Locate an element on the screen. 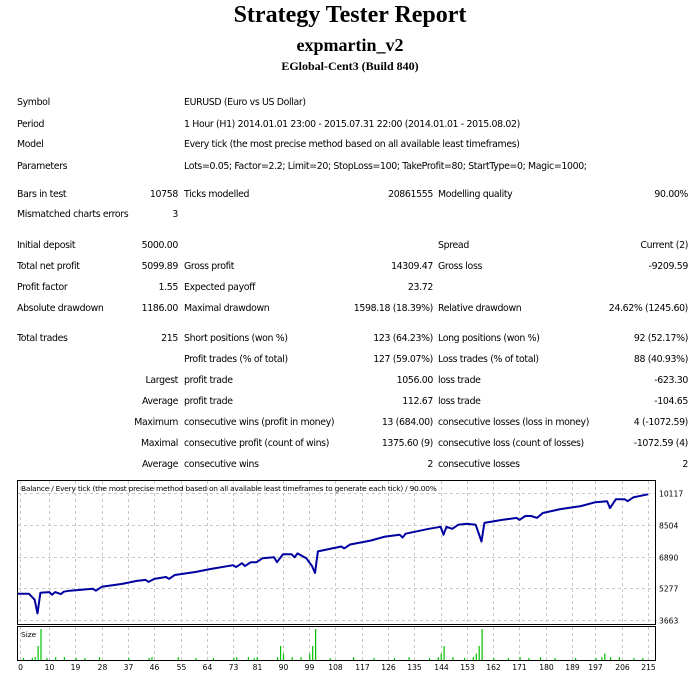 This screenshot has height=678, width=700. x-tick-label: 162 is located at coordinates (493, 667).